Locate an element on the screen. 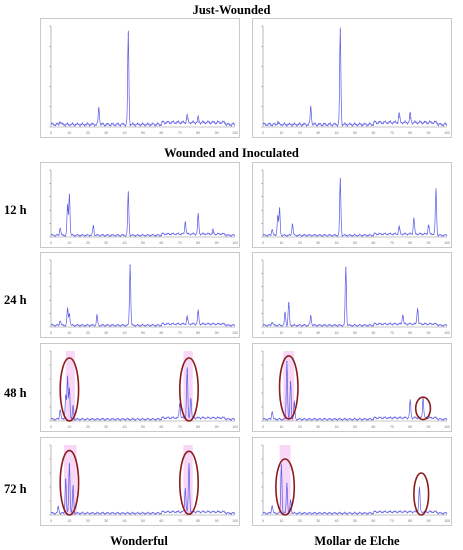 The image size is (463, 550). x-tick-label: 20 is located at coordinates (300, 333).